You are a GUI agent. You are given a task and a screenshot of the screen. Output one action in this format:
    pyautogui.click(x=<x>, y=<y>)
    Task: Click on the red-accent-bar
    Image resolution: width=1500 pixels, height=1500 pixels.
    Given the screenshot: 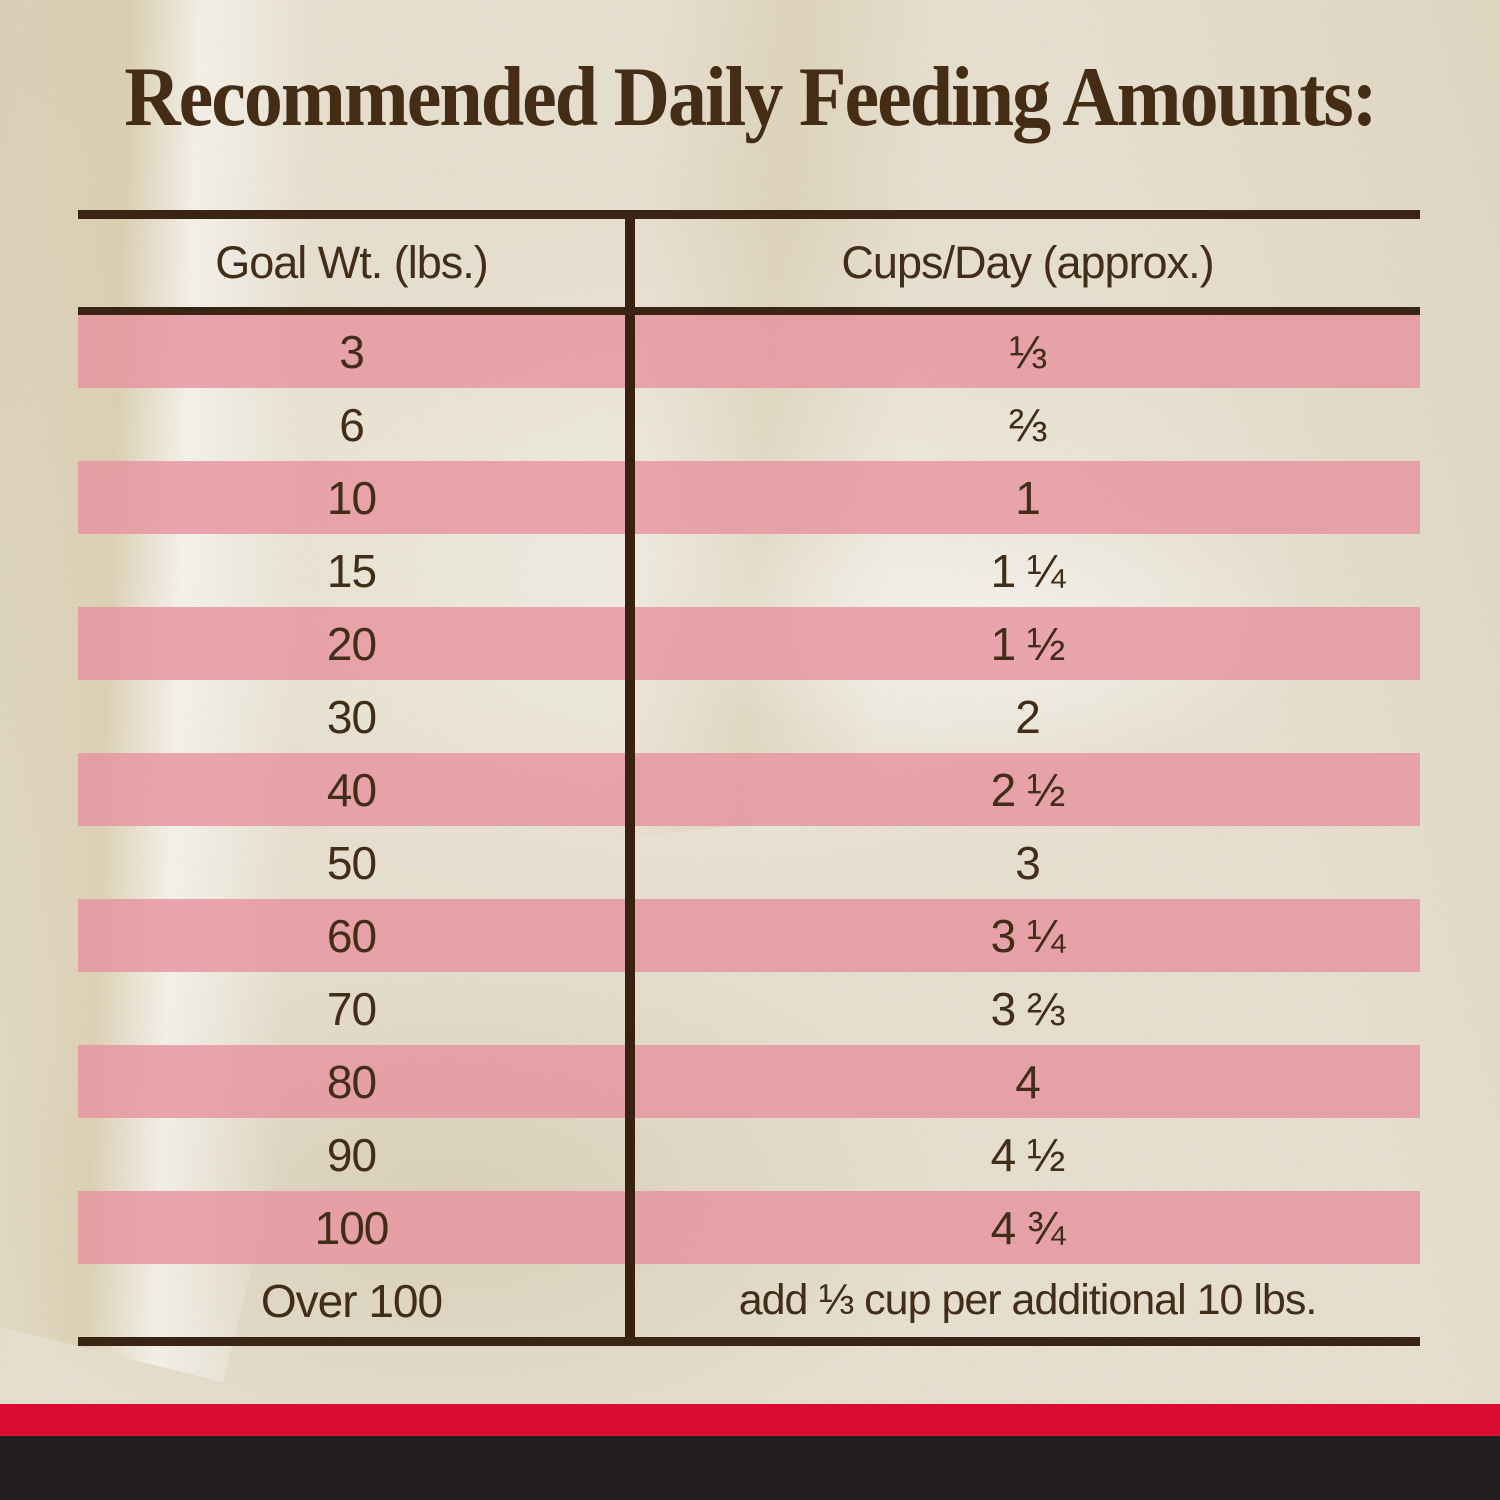 What is the action you would take?
    pyautogui.click(x=750, y=1420)
    